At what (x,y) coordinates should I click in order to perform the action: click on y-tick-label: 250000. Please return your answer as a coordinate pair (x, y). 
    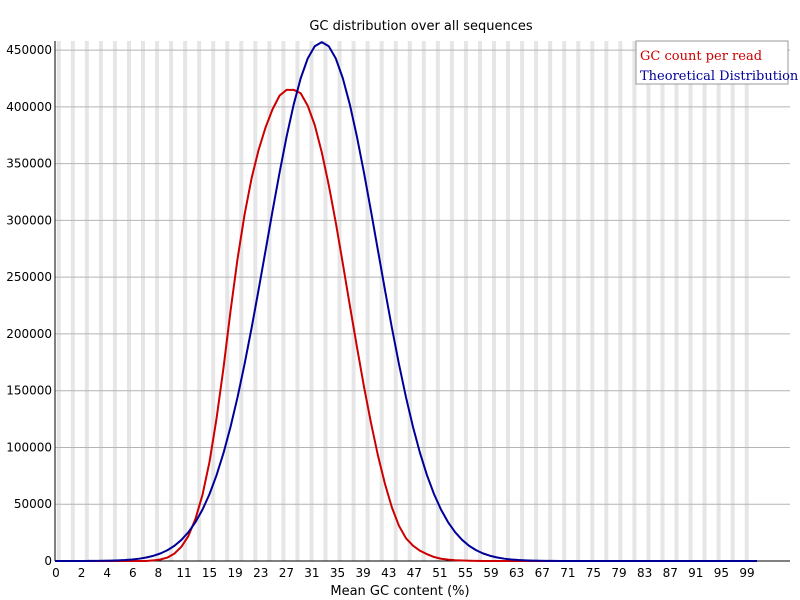
    Looking at the image, I should click on (29, 277).